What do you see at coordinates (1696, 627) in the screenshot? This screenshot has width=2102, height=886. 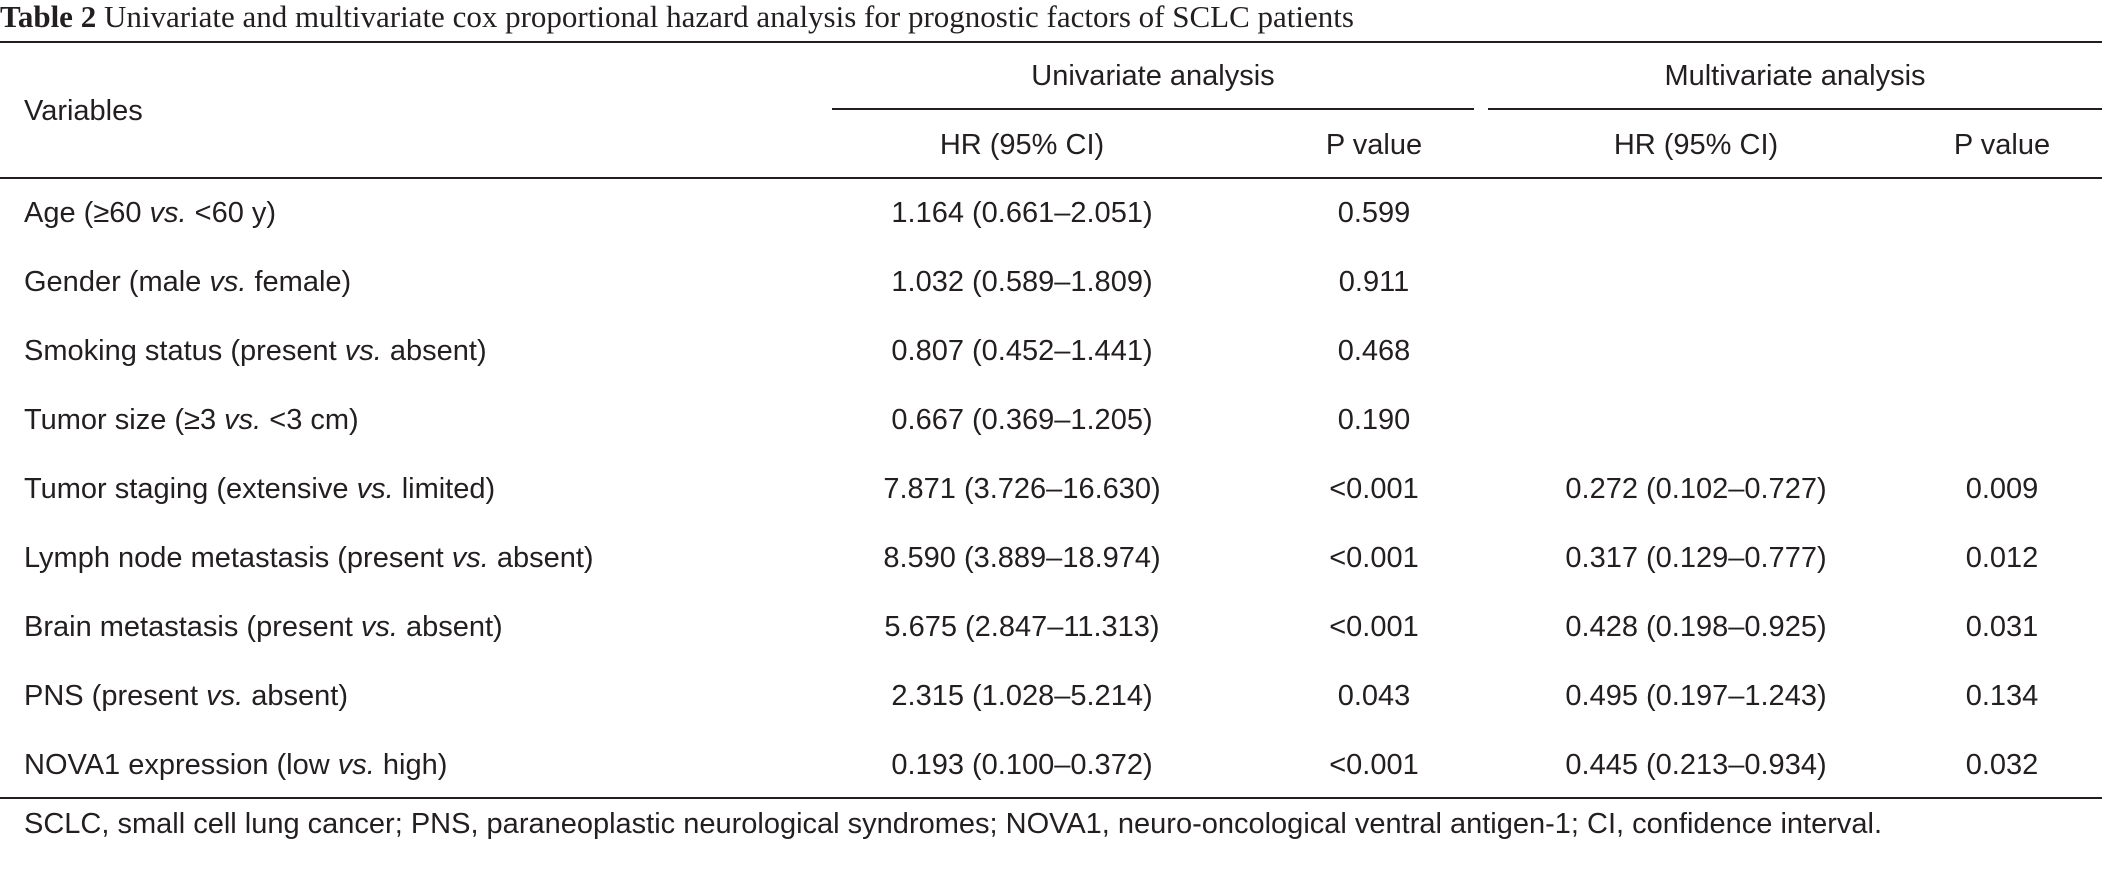 I see `row-multi-hr: 0.428 (0.198–0.925)` at bounding box center [1696, 627].